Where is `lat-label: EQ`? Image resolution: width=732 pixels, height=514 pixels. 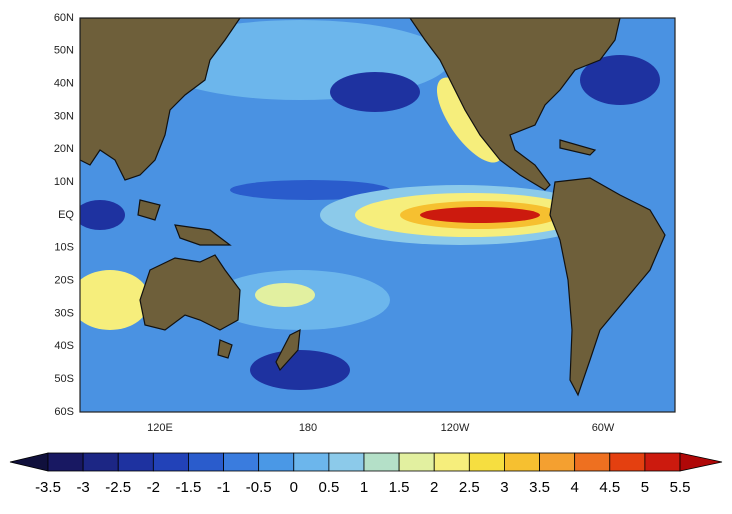
lat-label: EQ is located at coordinates (66, 215).